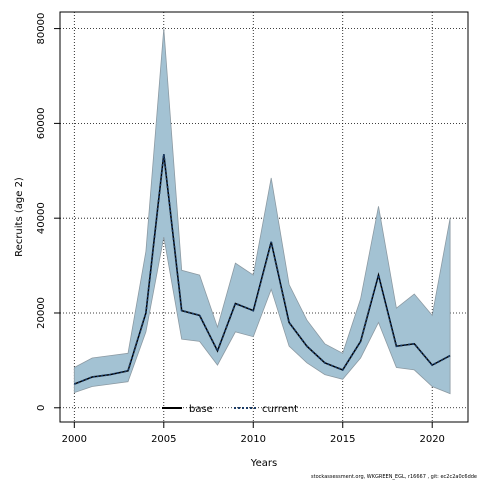 This screenshot has width=480, height=480. What do you see at coordinates (74, 439) in the screenshot?
I see `x-tick-label: 2000` at bounding box center [74, 439].